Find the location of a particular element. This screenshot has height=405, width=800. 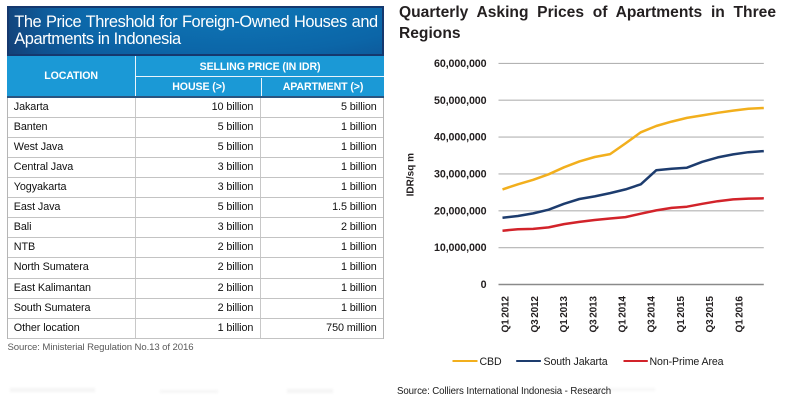

svg-text: CBD is located at coordinates (491, 362).